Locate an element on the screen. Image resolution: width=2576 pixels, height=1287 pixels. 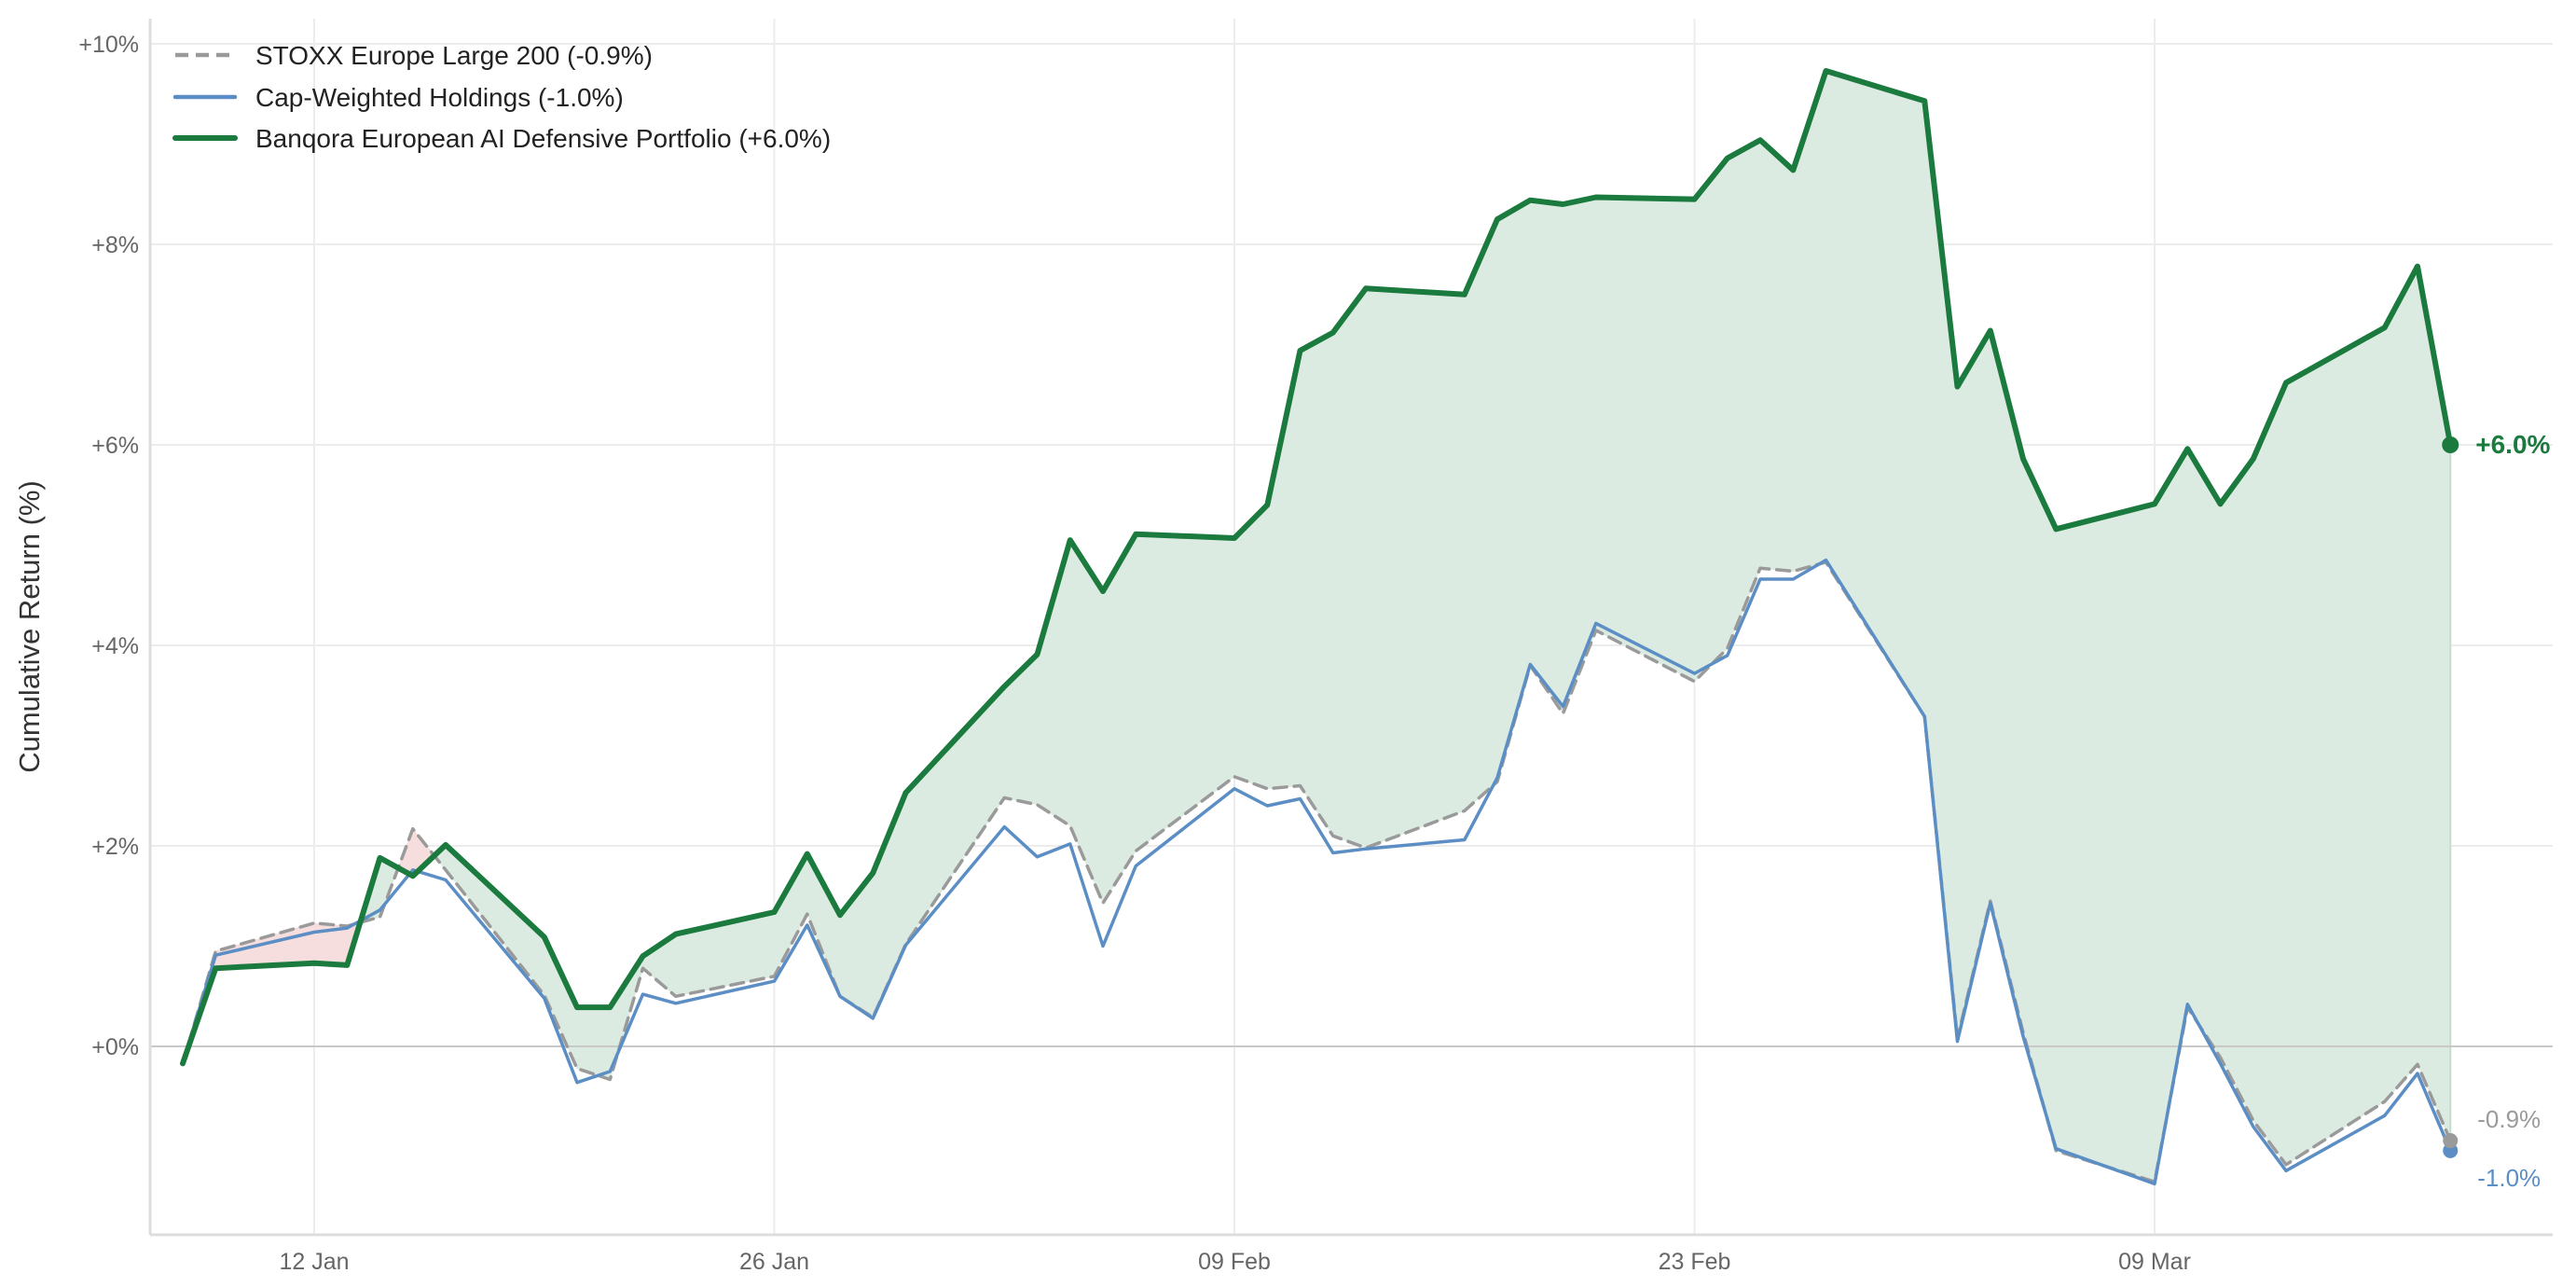
end-value-label: +6.0% is located at coordinates (2512, 444).